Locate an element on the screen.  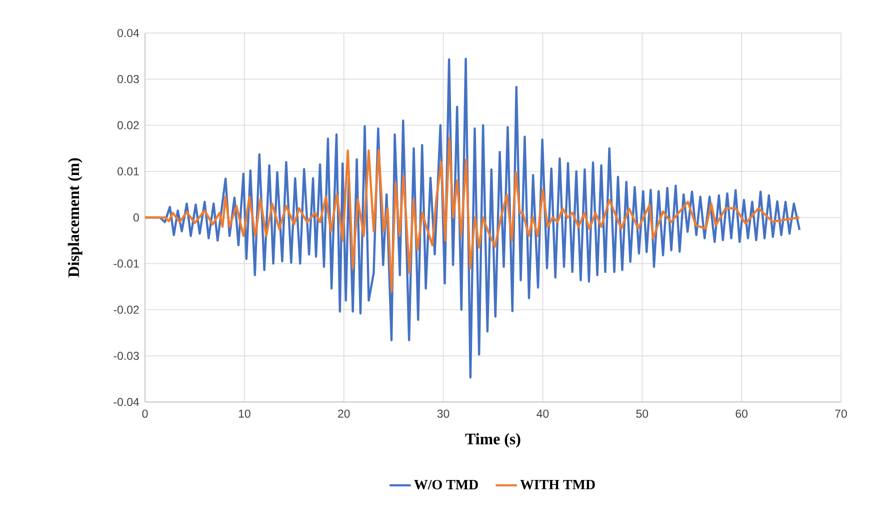
y-tick-label: 0.04 is located at coordinates (129, 33).